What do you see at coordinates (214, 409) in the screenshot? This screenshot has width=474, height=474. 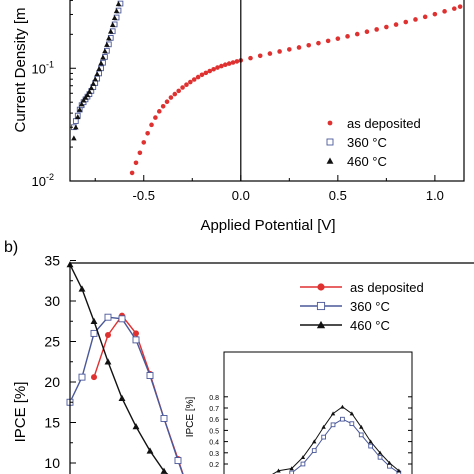 I see `y-tick-label: 0.7` at bounding box center [214, 409].